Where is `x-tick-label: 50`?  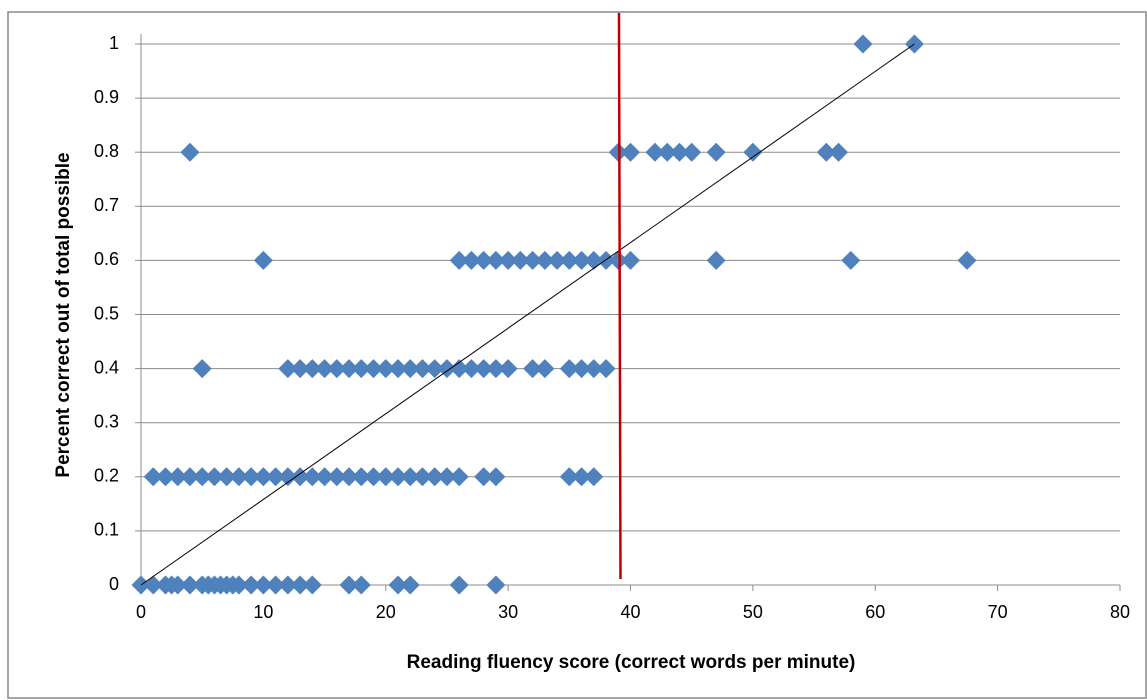
x-tick-label: 50 is located at coordinates (753, 612).